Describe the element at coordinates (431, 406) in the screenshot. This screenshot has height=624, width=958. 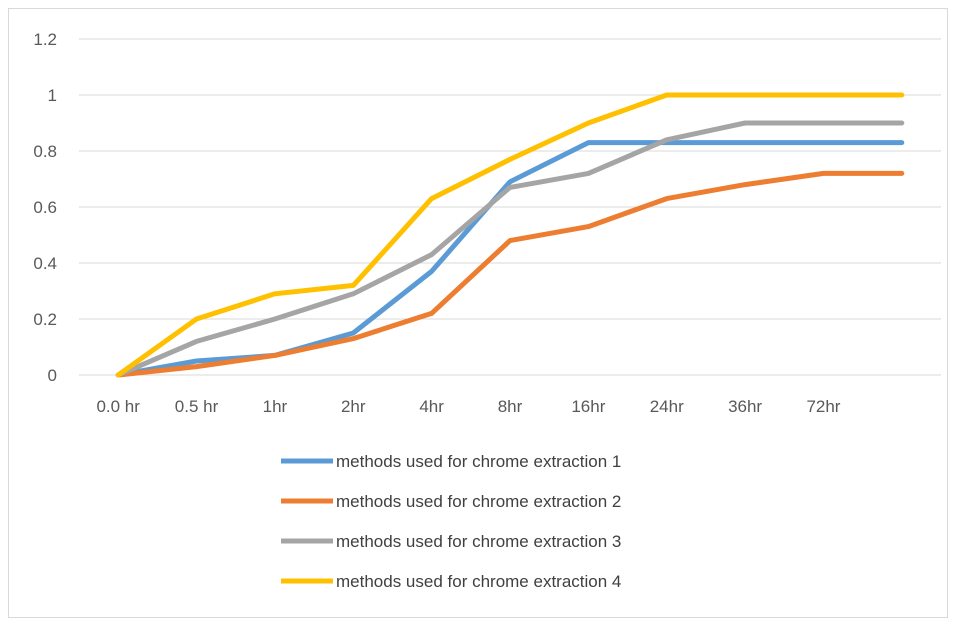
I see `x-tick-label: 4hr` at that location.